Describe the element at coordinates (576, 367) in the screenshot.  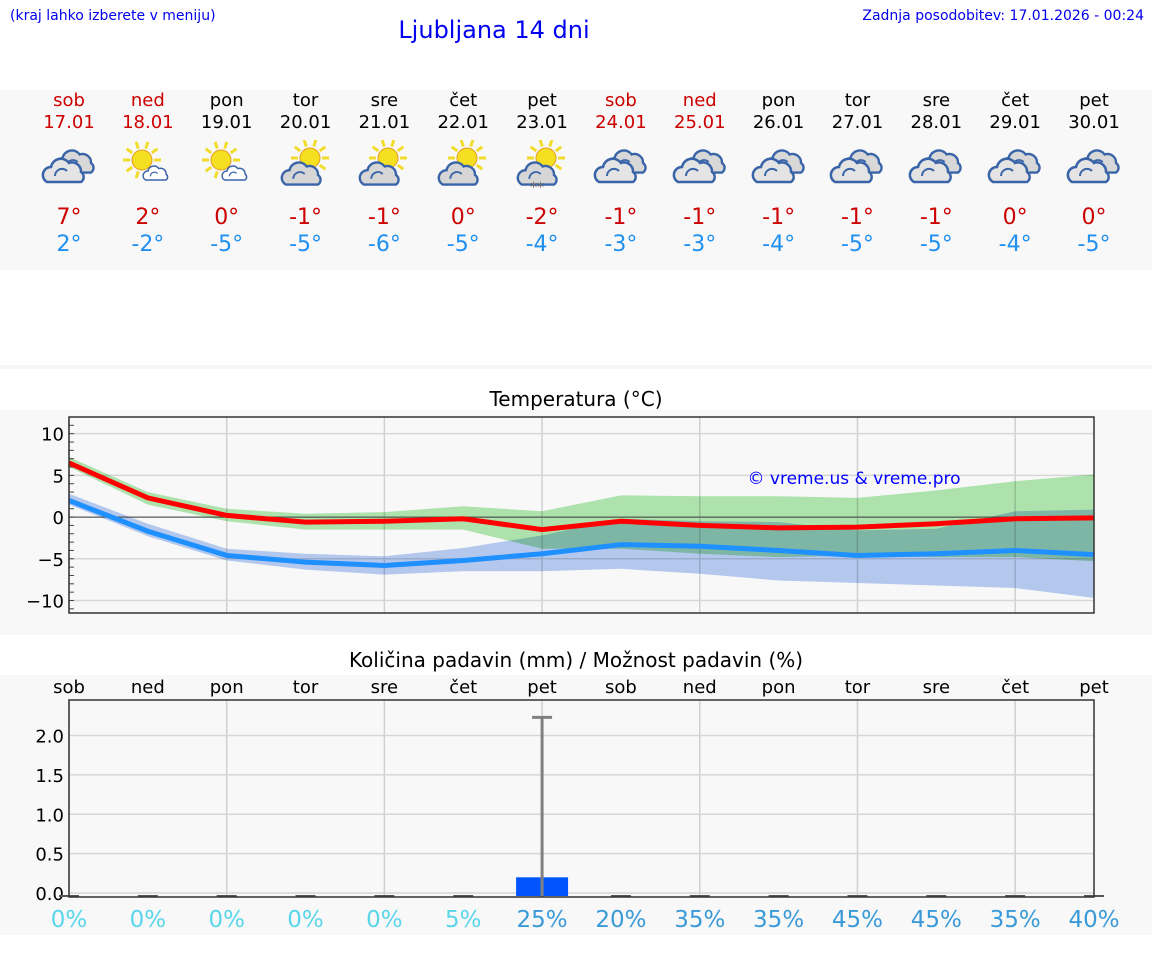
I see `divider` at that location.